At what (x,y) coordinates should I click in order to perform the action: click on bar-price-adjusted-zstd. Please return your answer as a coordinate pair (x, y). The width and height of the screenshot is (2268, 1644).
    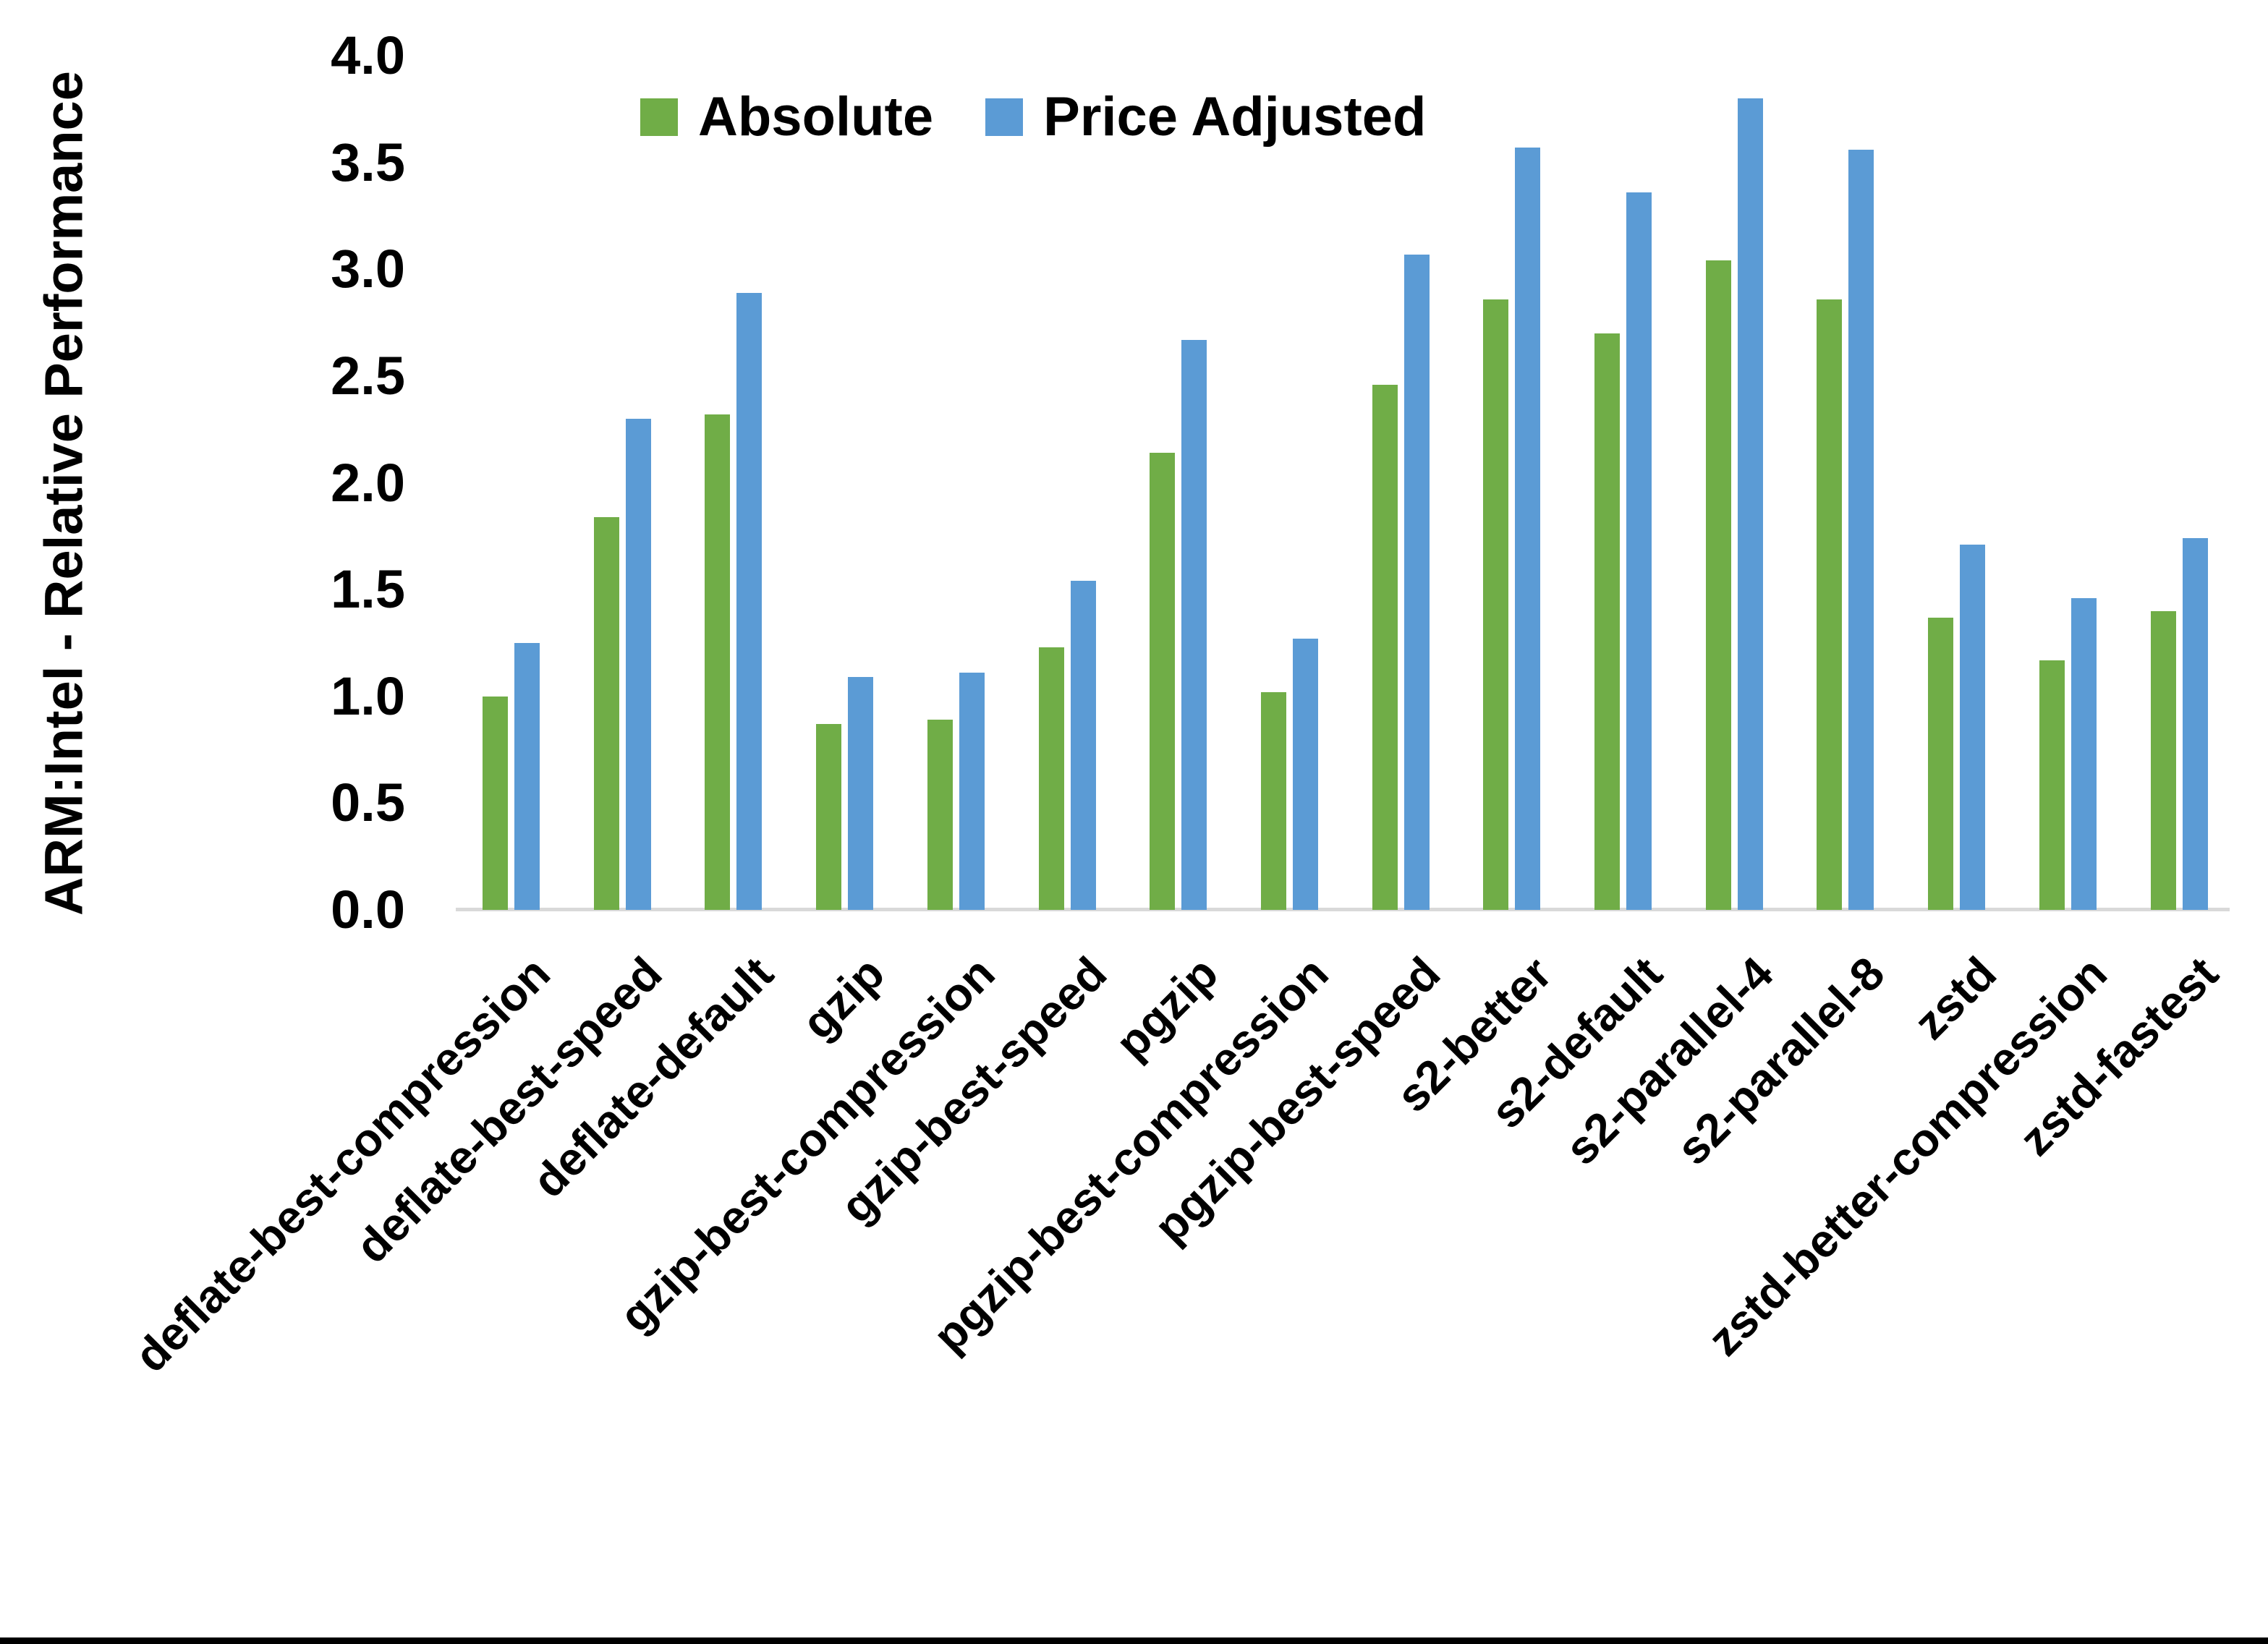
    Looking at the image, I should click on (1972, 727).